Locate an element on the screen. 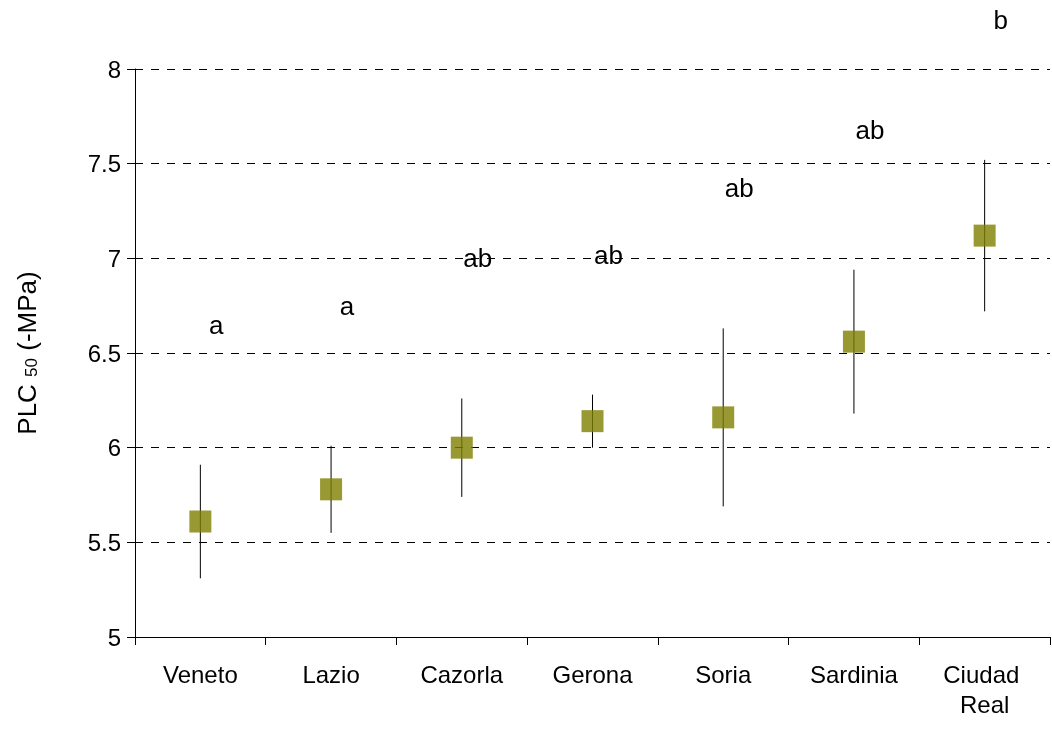 The width and height of the screenshot is (1052, 735). x-tick-label: Lazio is located at coordinates (331, 674).